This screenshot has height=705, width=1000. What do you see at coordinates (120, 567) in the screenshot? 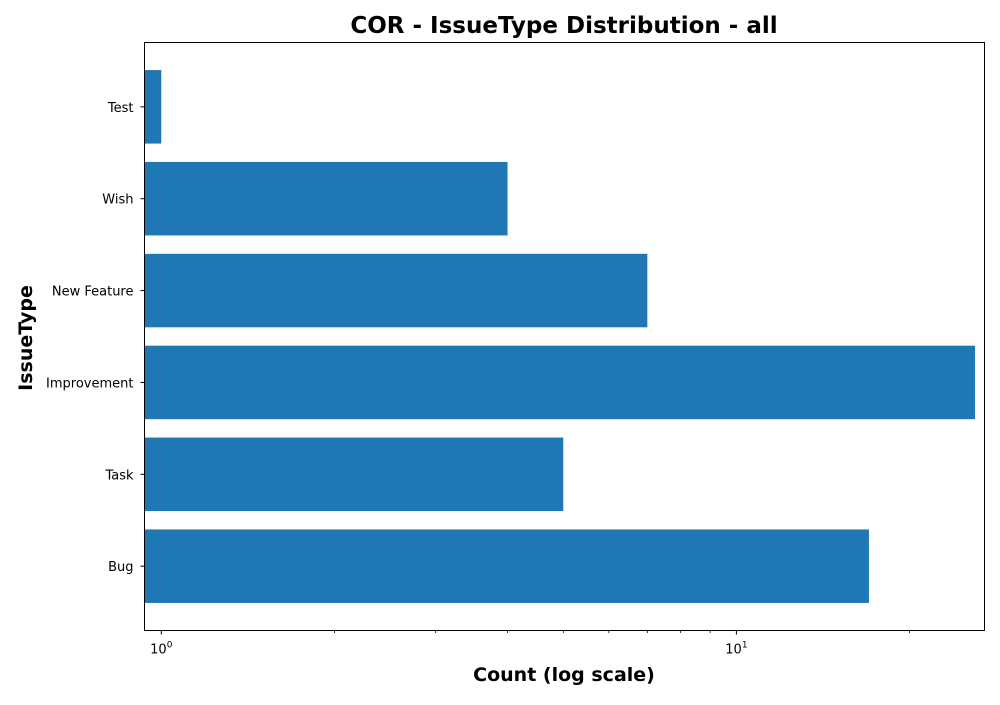
I see `y-tick-label: Bug` at bounding box center [120, 567].